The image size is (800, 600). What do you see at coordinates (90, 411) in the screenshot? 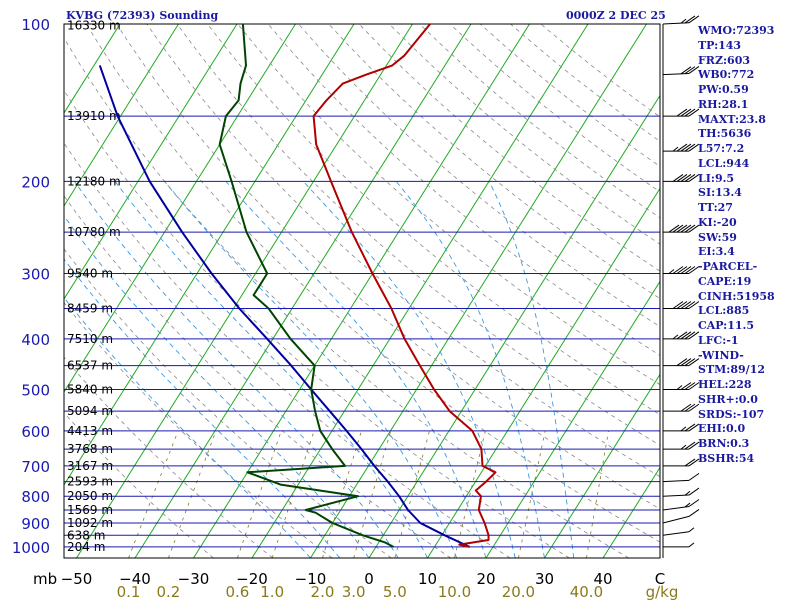
I see `height-label: 5094 m` at bounding box center [90, 411].